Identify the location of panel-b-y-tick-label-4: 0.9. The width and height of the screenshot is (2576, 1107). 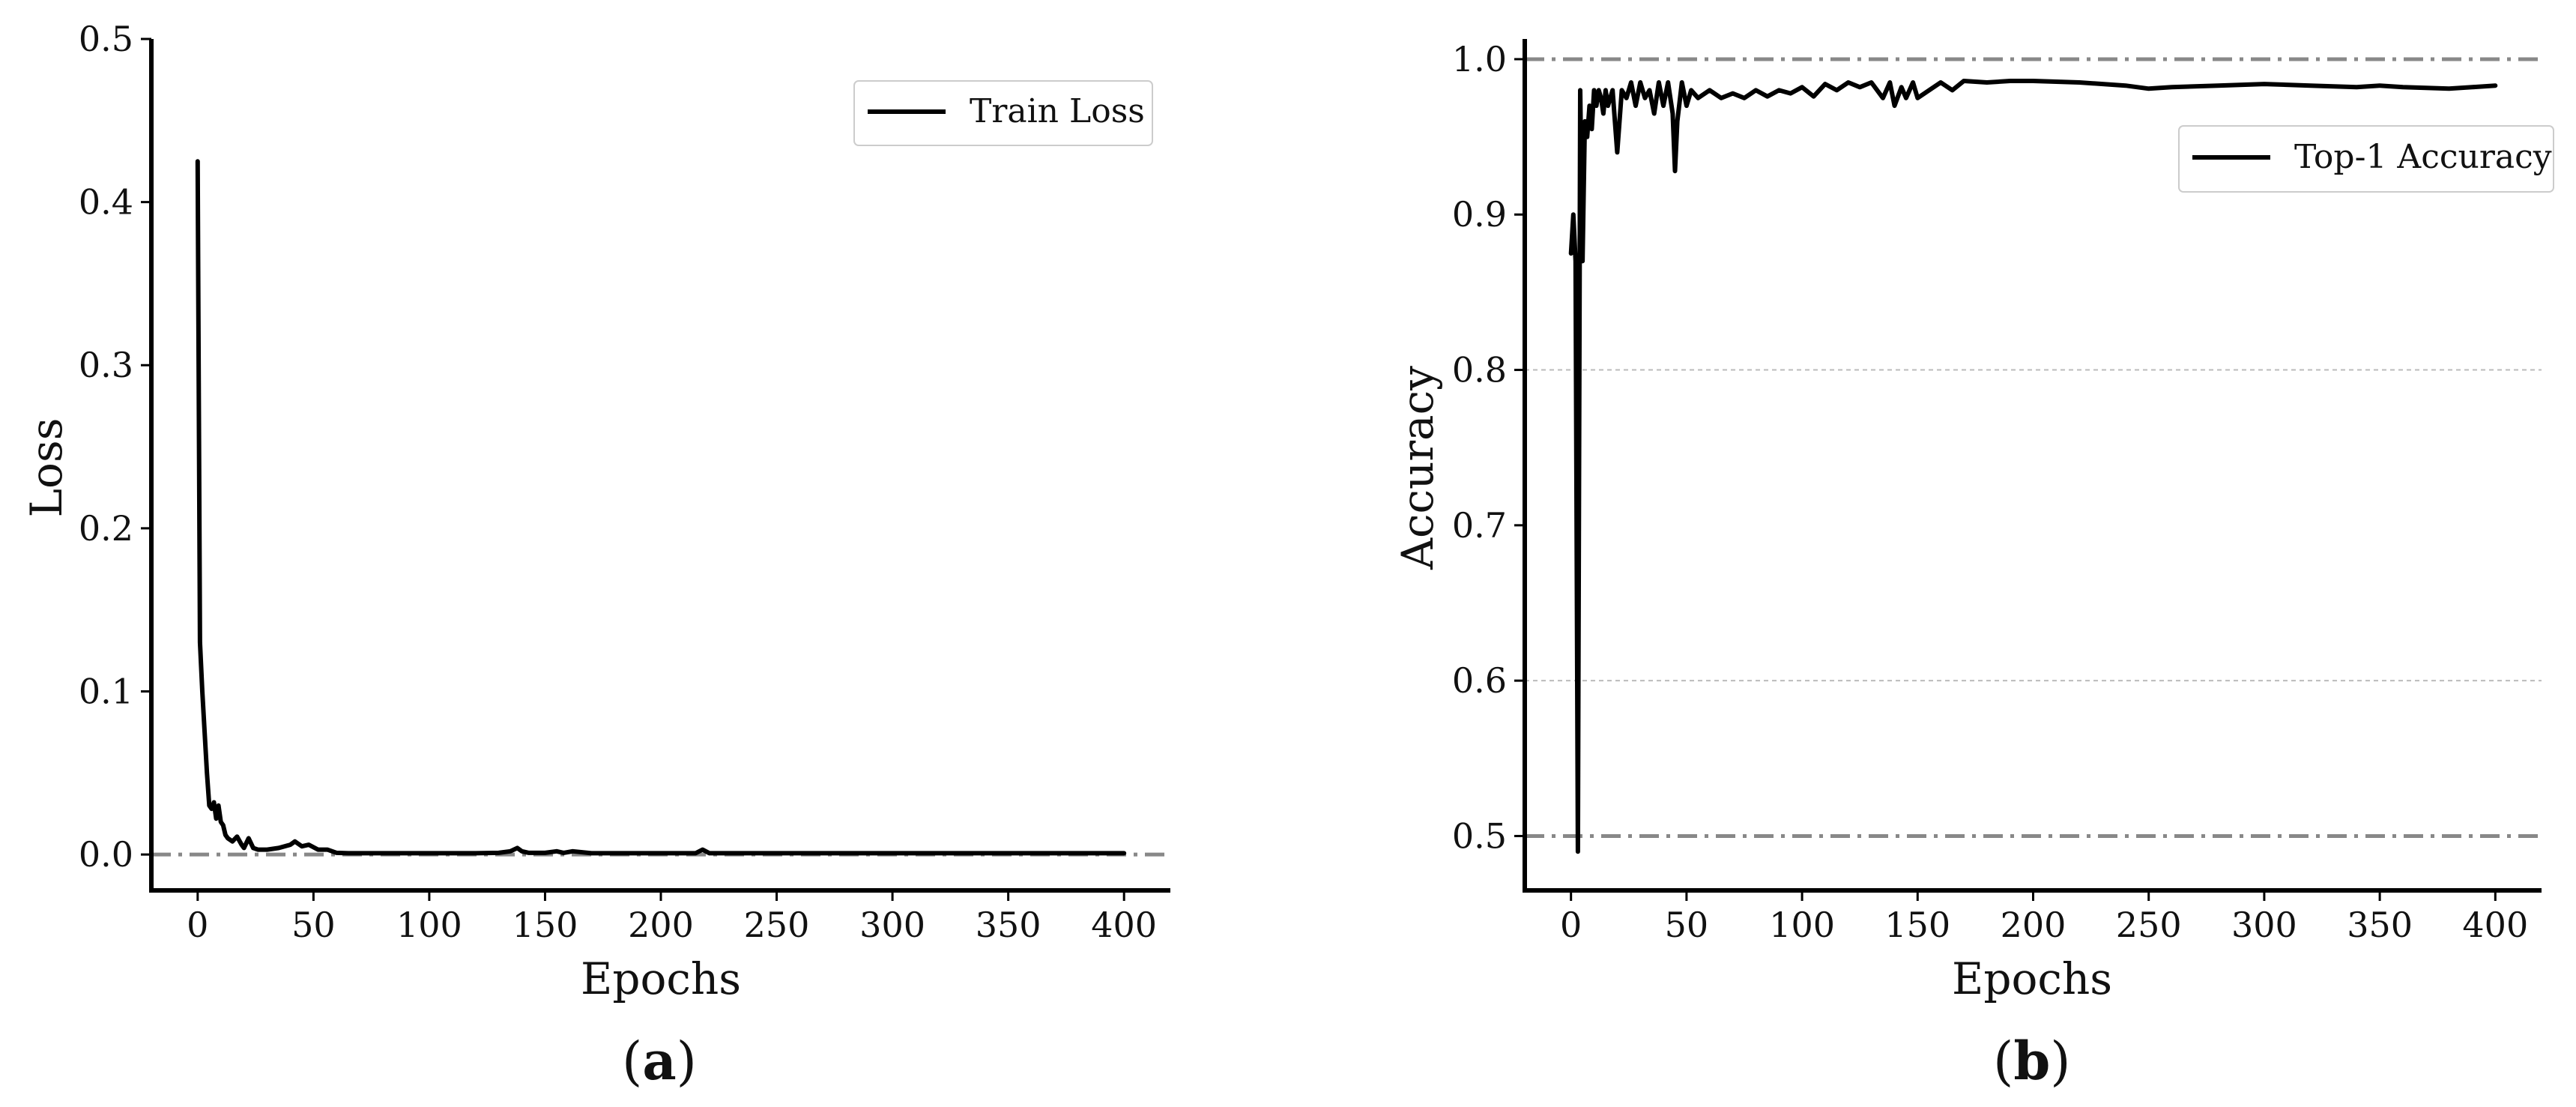
(1479, 214).